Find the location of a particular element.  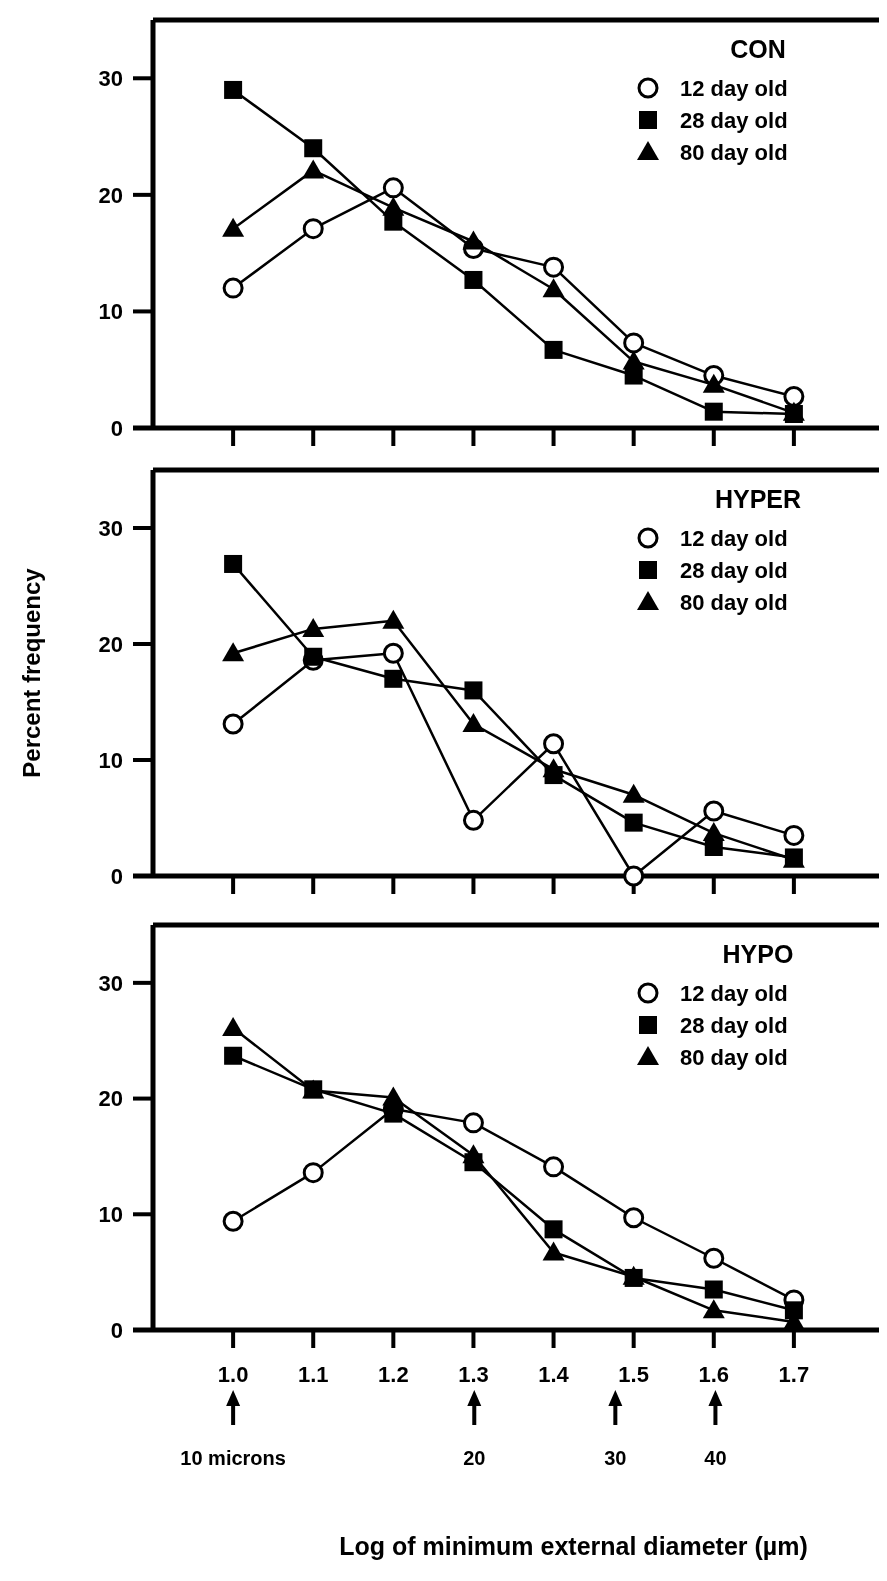

x-axis-title: Log of minimum external diameter (µm) is located at coordinates (573, 1546).